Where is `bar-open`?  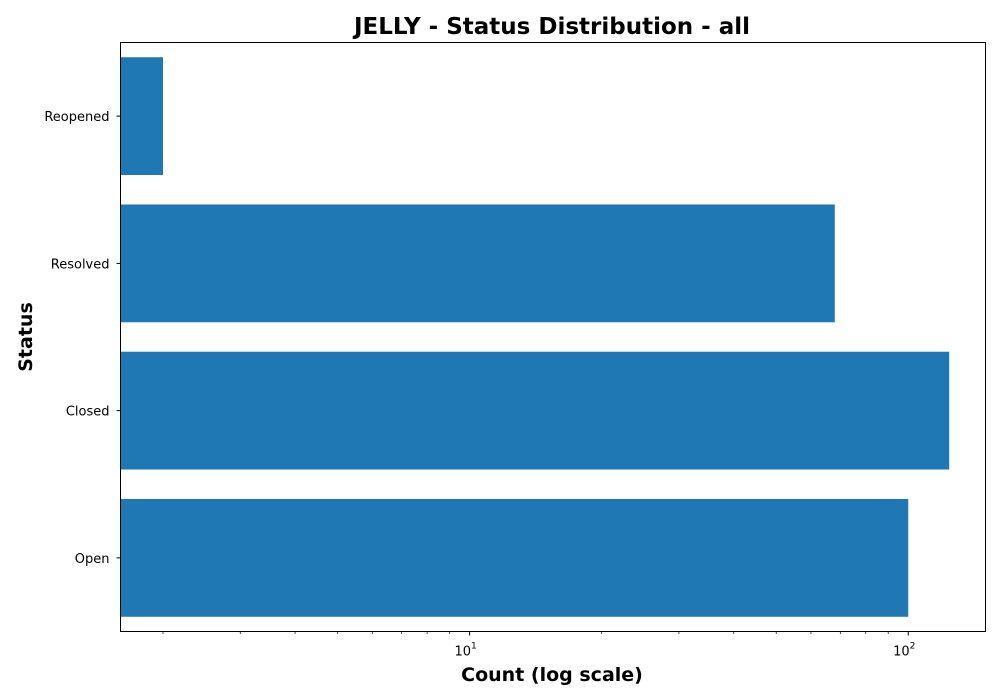 bar-open is located at coordinates (514, 557).